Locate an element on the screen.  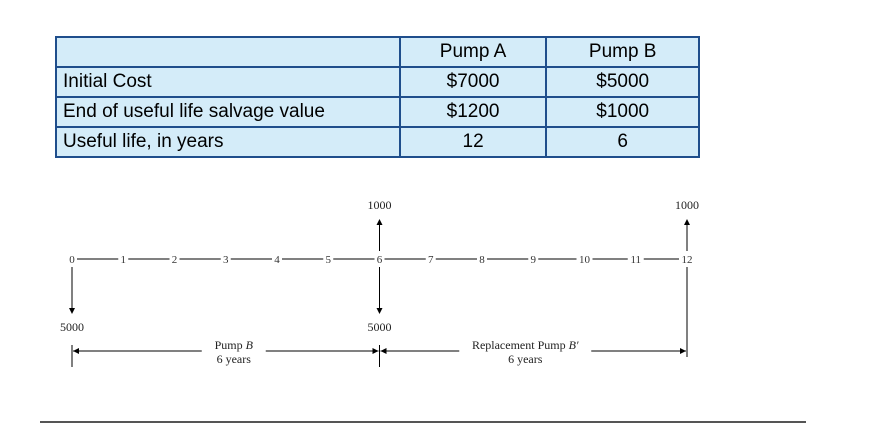
tick-label: 10 is located at coordinates (585, 260).